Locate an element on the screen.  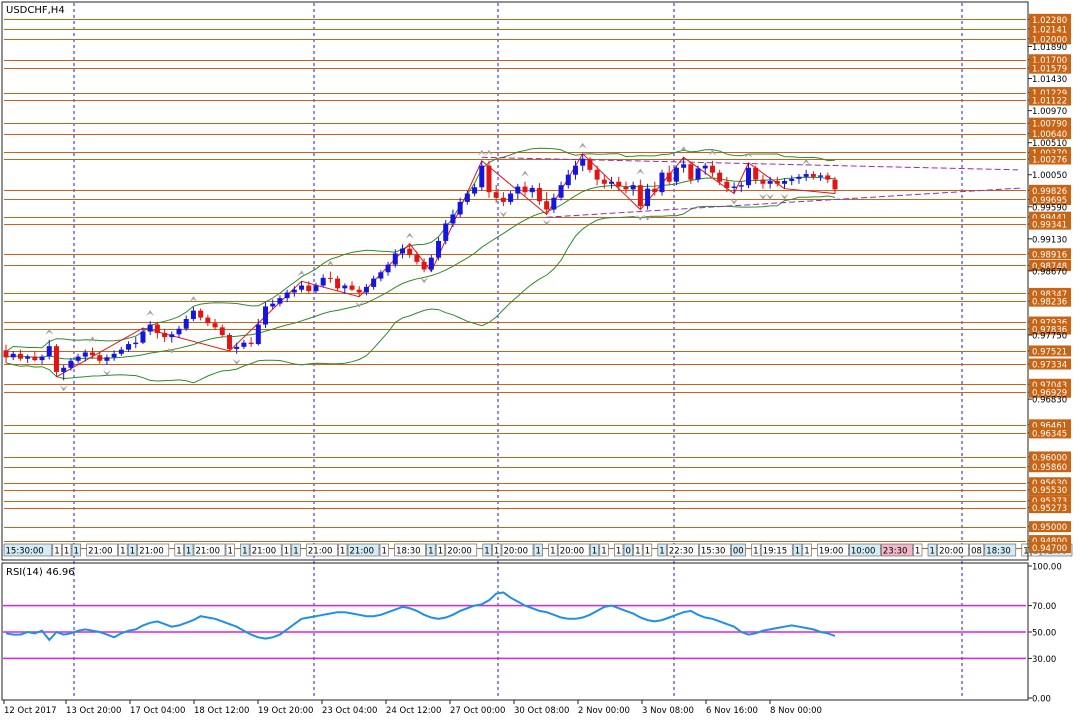
price-label: 0.99130 is located at coordinates (1049, 240).